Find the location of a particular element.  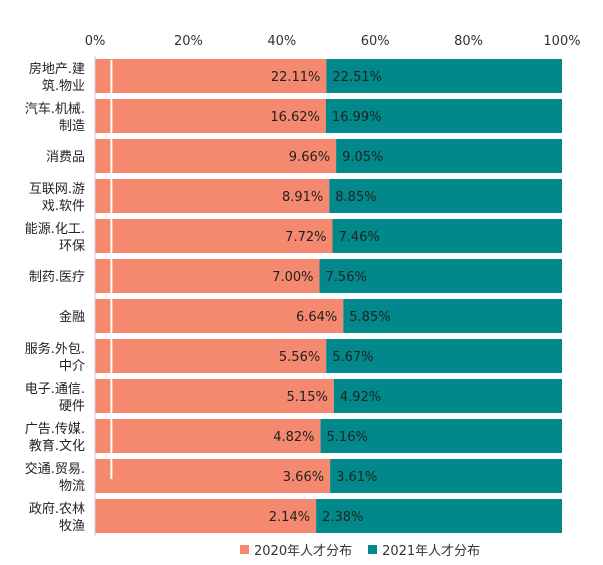

legend-item-2021: 2021年人才分布 is located at coordinates (424, 549).